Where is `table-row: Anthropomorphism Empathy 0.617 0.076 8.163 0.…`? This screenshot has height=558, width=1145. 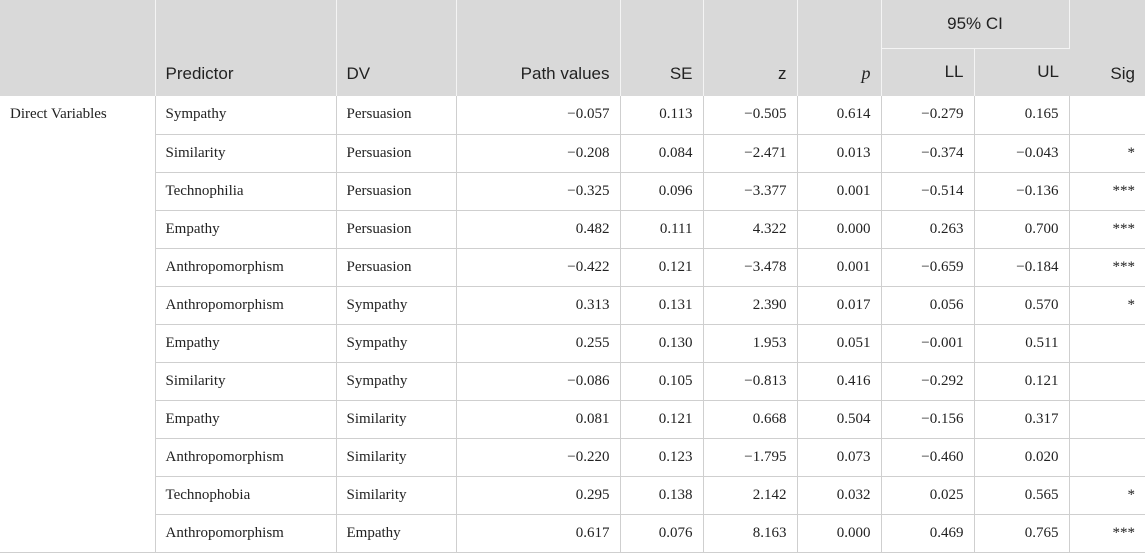 table-row: Anthropomorphism Empathy 0.617 0.076 8.163 0.… is located at coordinates (572, 533).